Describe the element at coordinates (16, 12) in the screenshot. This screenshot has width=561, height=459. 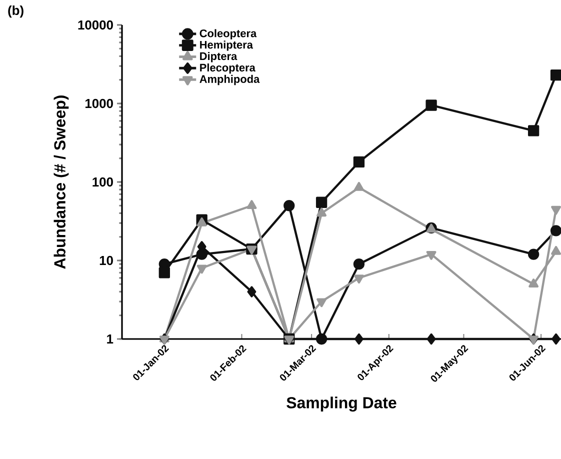
I see `text: (b)` at that location.